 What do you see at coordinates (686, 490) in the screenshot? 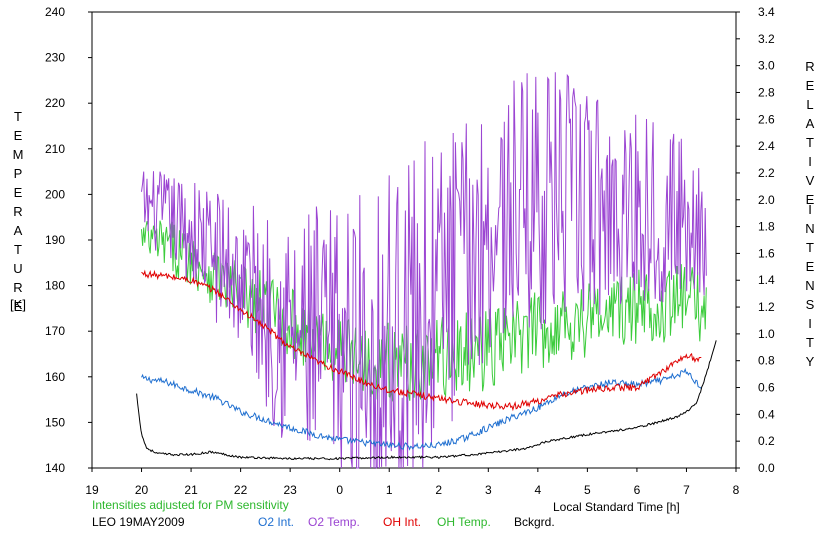
I see `x-tick-label: 7` at bounding box center [686, 490].